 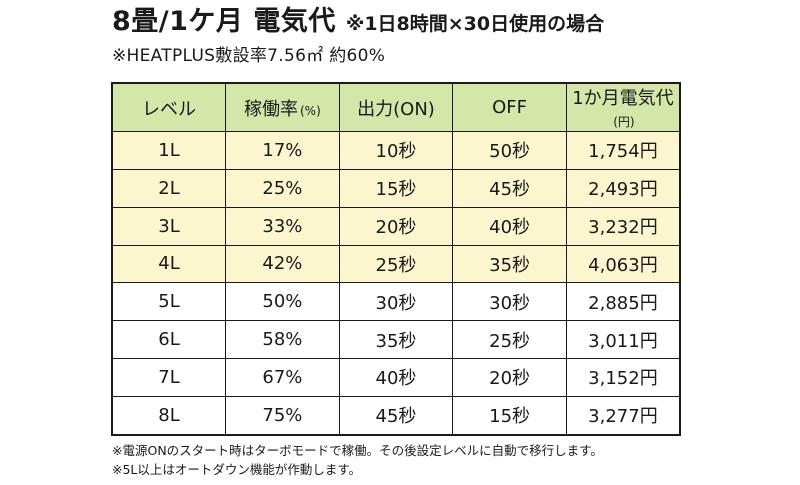 What do you see at coordinates (509, 377) in the screenshot?
I see `cell-off: 20秒` at bounding box center [509, 377].